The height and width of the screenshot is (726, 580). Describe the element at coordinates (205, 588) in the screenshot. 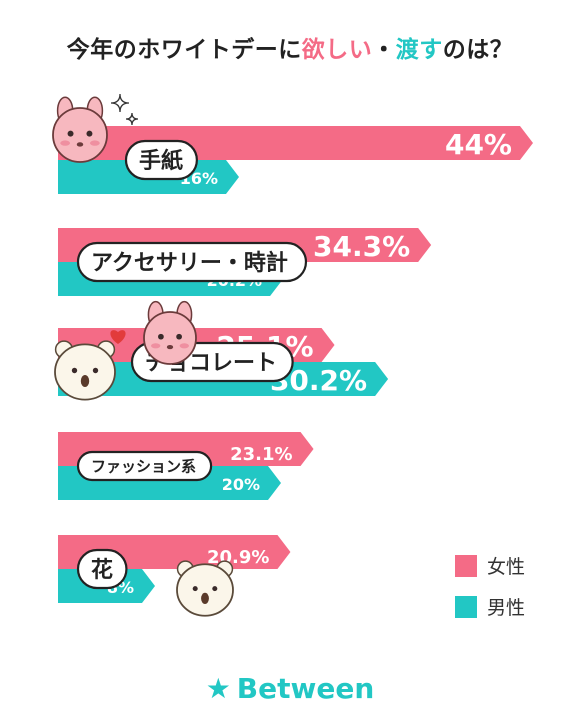

I see `bear-mascot-flower` at that location.